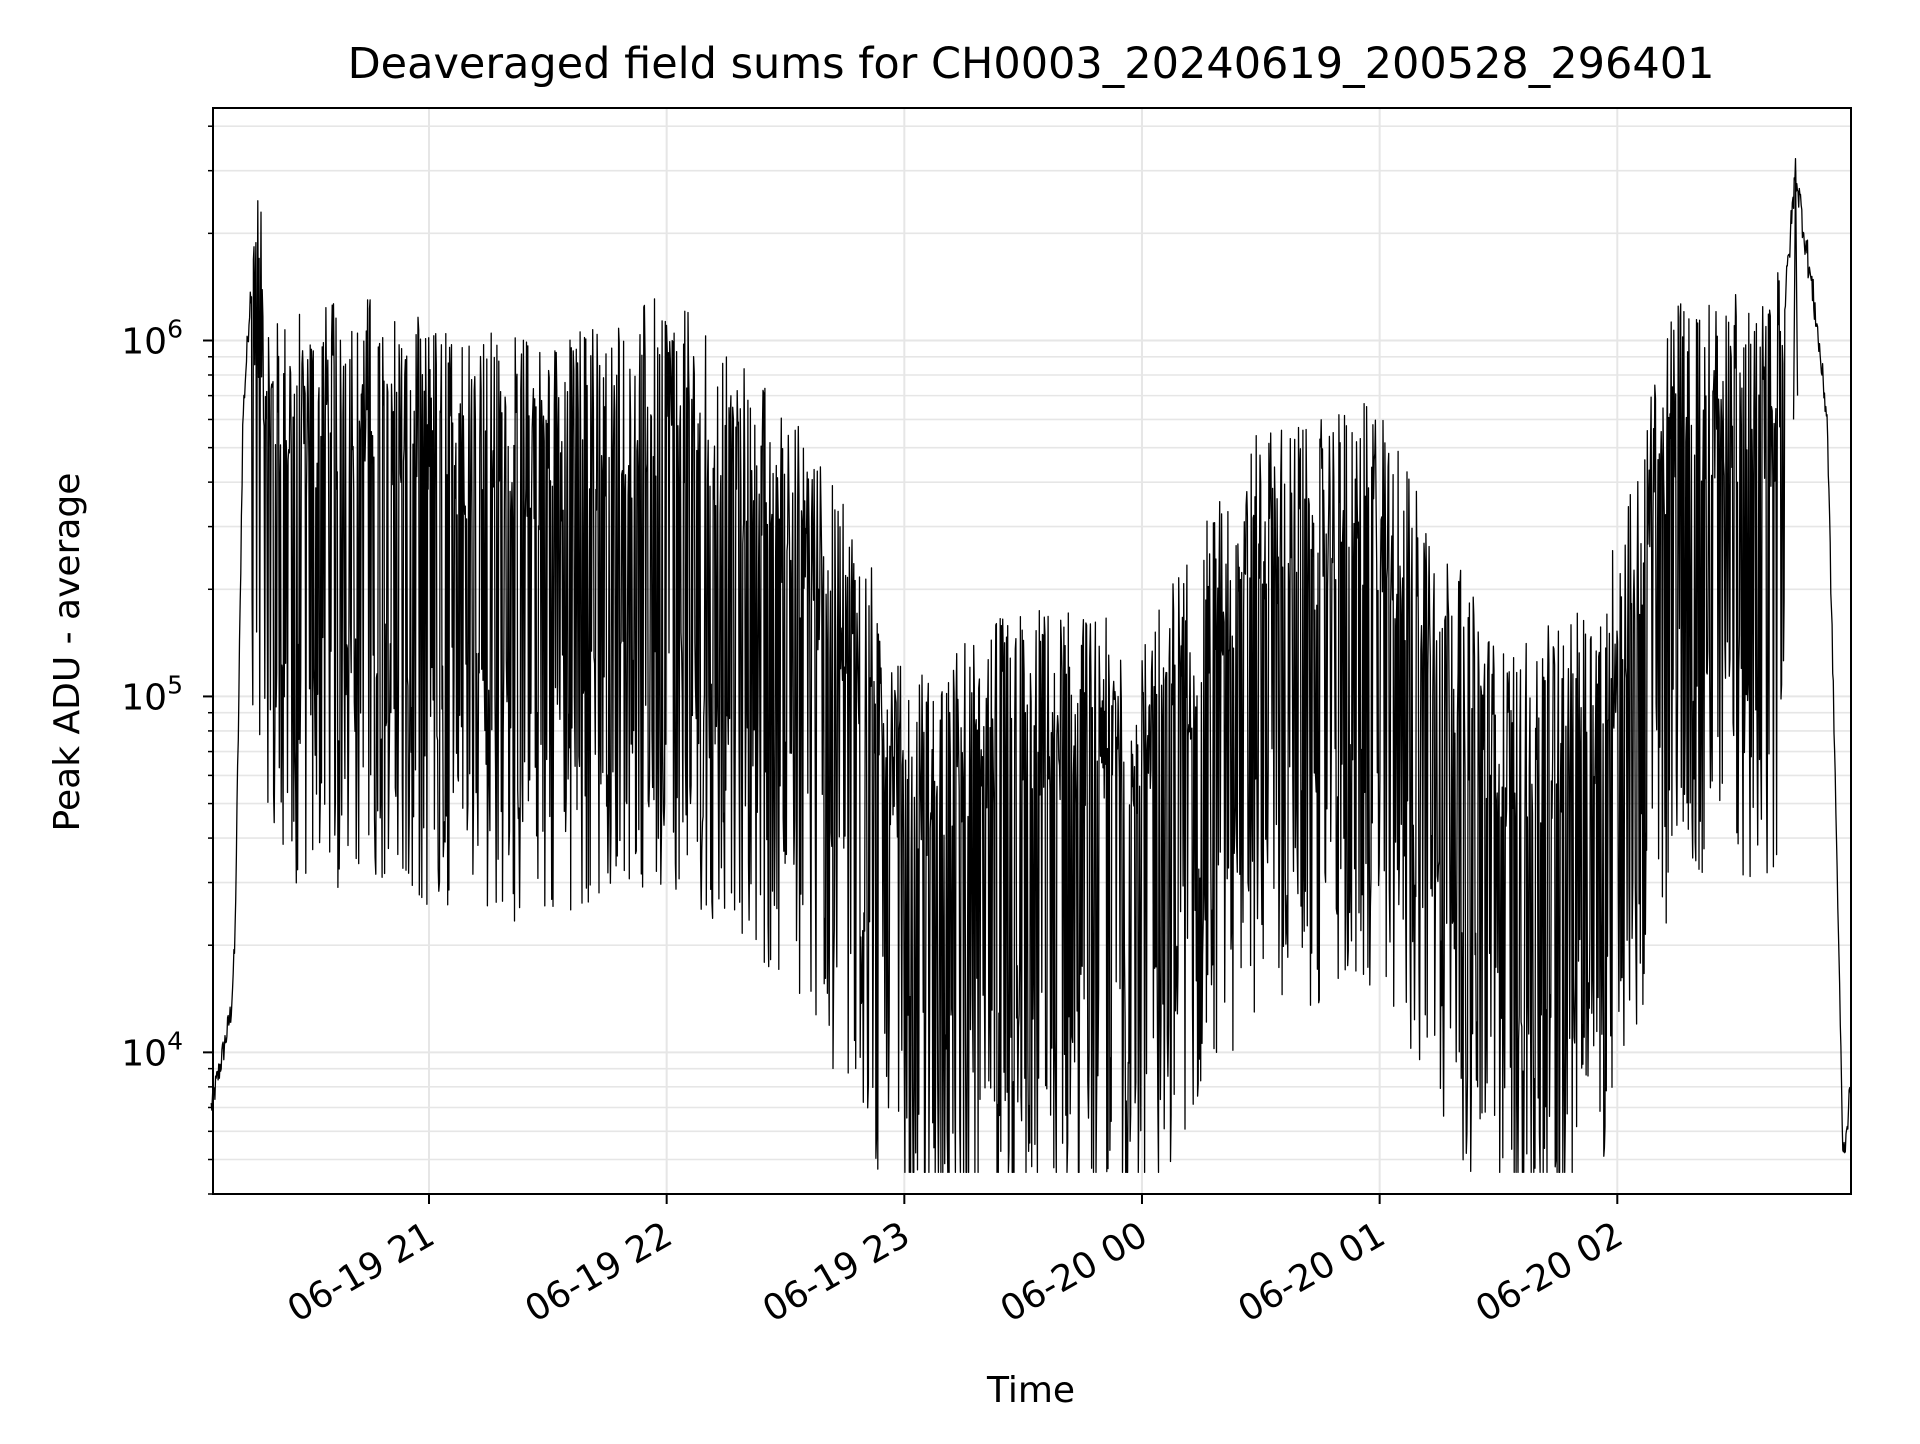 This screenshot has height=1444, width=1920. What do you see at coordinates (152, 694) in the screenshot?
I see `y-tick-label: 10⁵` at bounding box center [152, 694].